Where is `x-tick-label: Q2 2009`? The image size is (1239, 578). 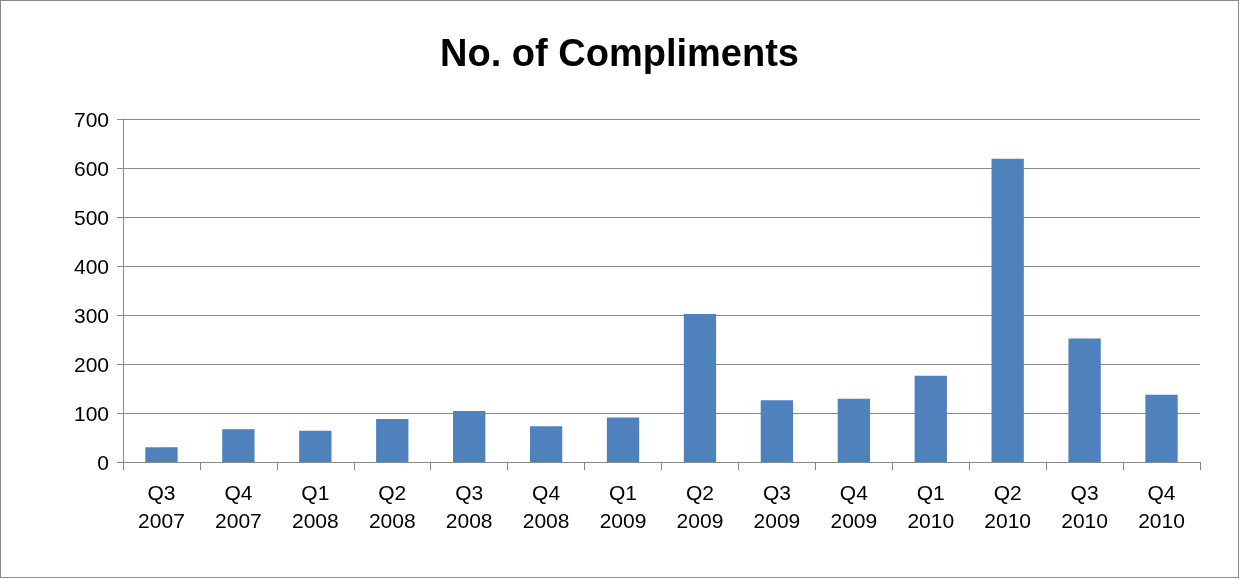
x-tick-label: Q2 2009 is located at coordinates (700, 506).